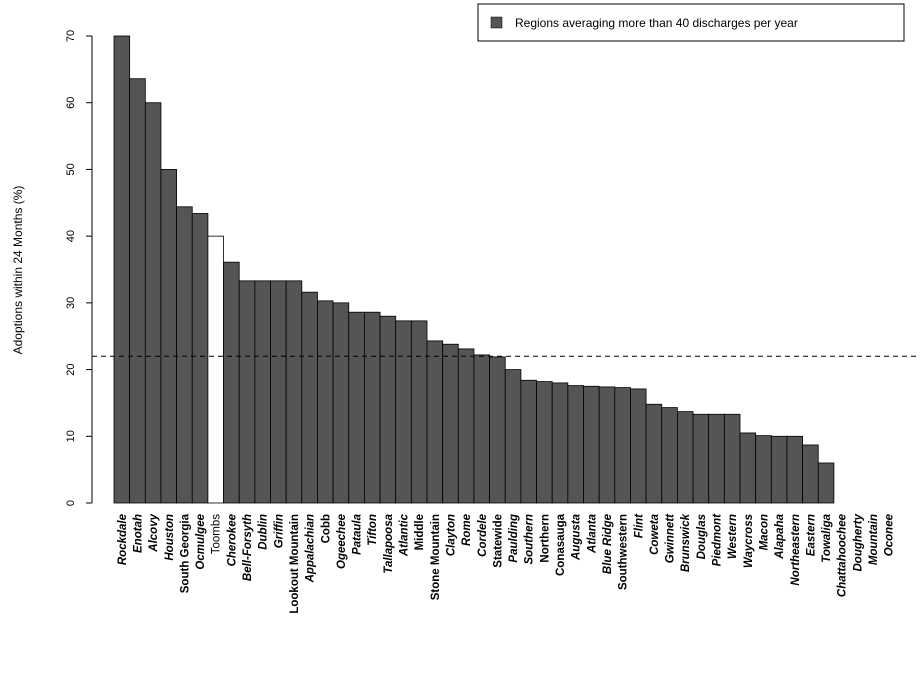 The height and width of the screenshot is (673, 921). Describe the element at coordinates (685, 457) in the screenshot. I see `bar-brunswick` at that location.